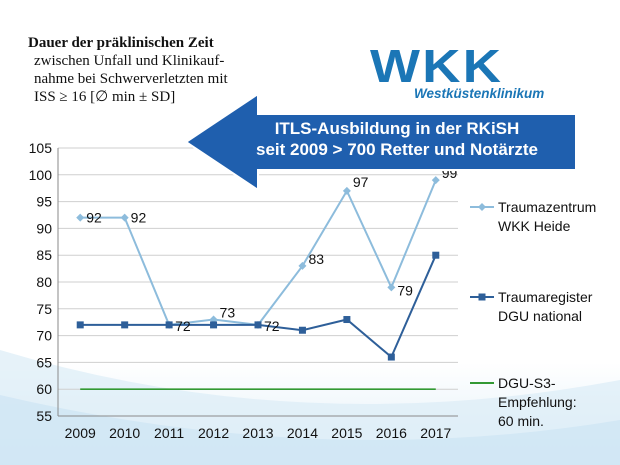 This screenshot has width=620, height=465. What do you see at coordinates (391, 357) in the screenshot?
I see `point-dgu-2016` at bounding box center [391, 357].